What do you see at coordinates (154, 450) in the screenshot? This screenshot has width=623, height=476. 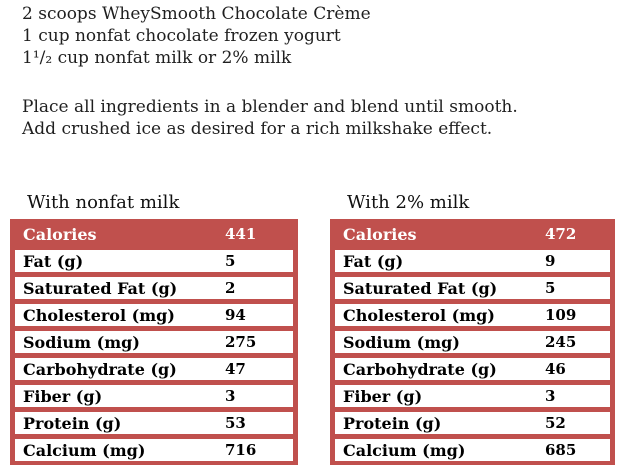 I see `table-row: Calcium (mg) 716` at bounding box center [154, 450].